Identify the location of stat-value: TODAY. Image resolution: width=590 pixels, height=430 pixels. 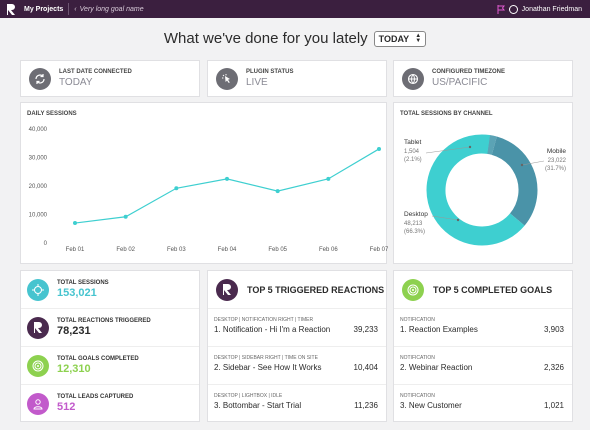
(76, 82).